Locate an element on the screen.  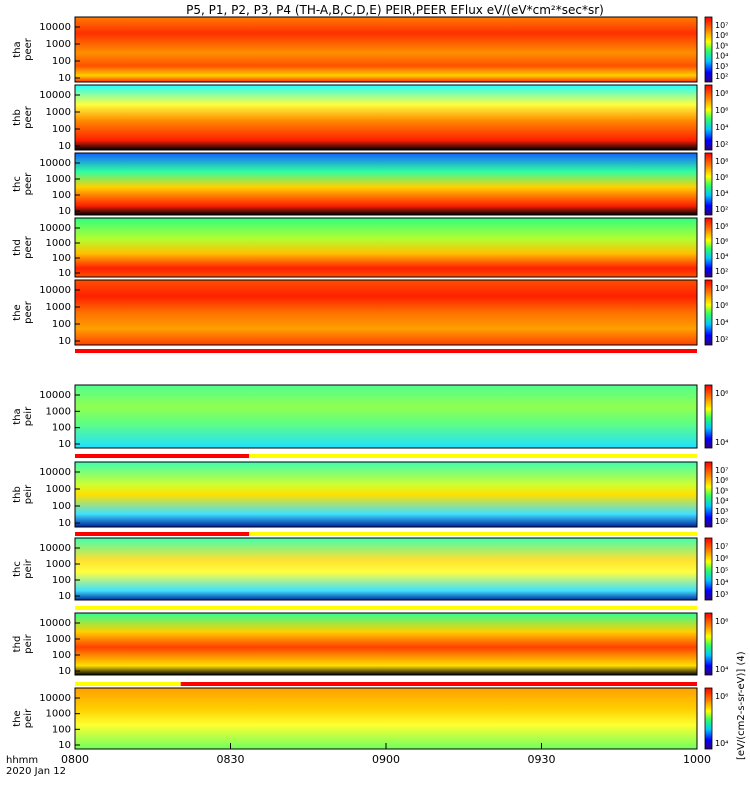
x-tick-label: 0900 is located at coordinates (386, 759).